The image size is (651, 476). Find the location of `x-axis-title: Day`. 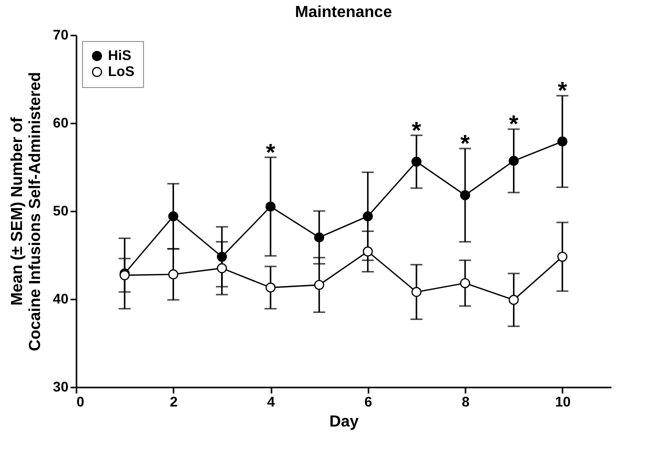

x-axis-title: Day is located at coordinates (344, 422).